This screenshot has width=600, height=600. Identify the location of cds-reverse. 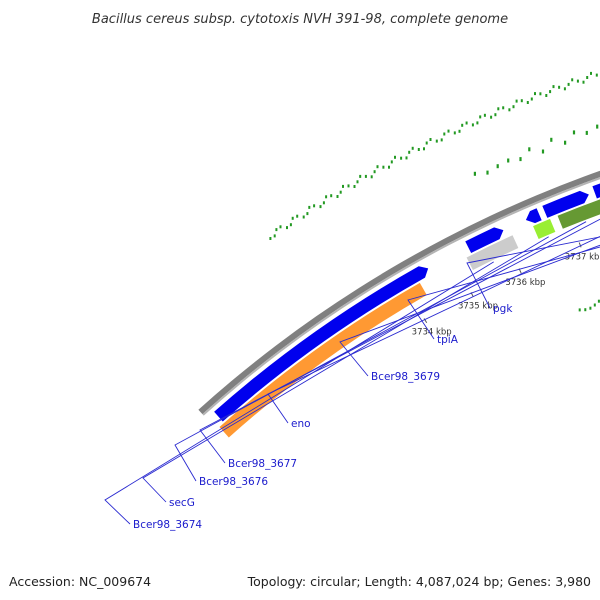
(492, 253).